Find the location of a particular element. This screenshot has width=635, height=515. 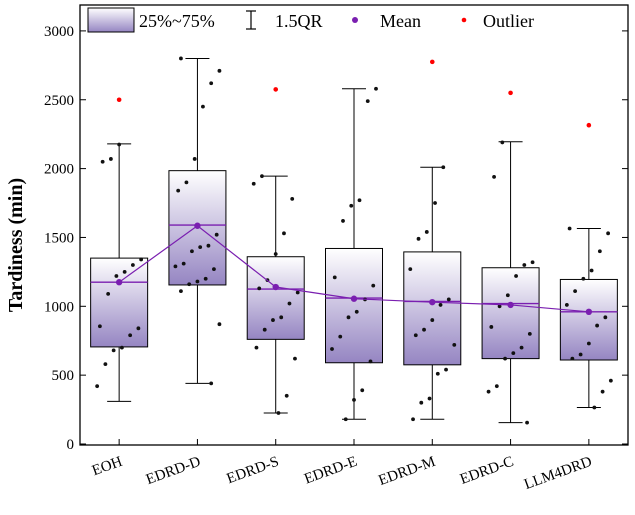

x-tick-label: EDRD-D is located at coordinates (173, 471).